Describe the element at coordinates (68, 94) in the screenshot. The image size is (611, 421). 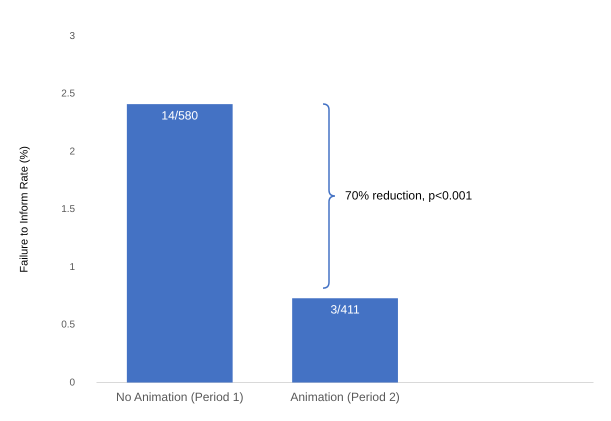
I see `y-tick-label: 2.5` at that location.